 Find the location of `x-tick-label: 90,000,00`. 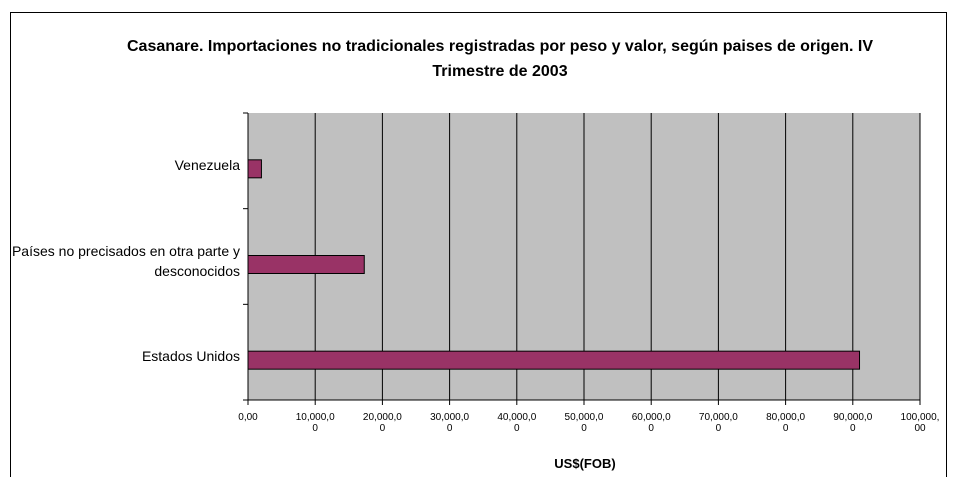

x-tick-label: 90,000,00 is located at coordinates (853, 423).